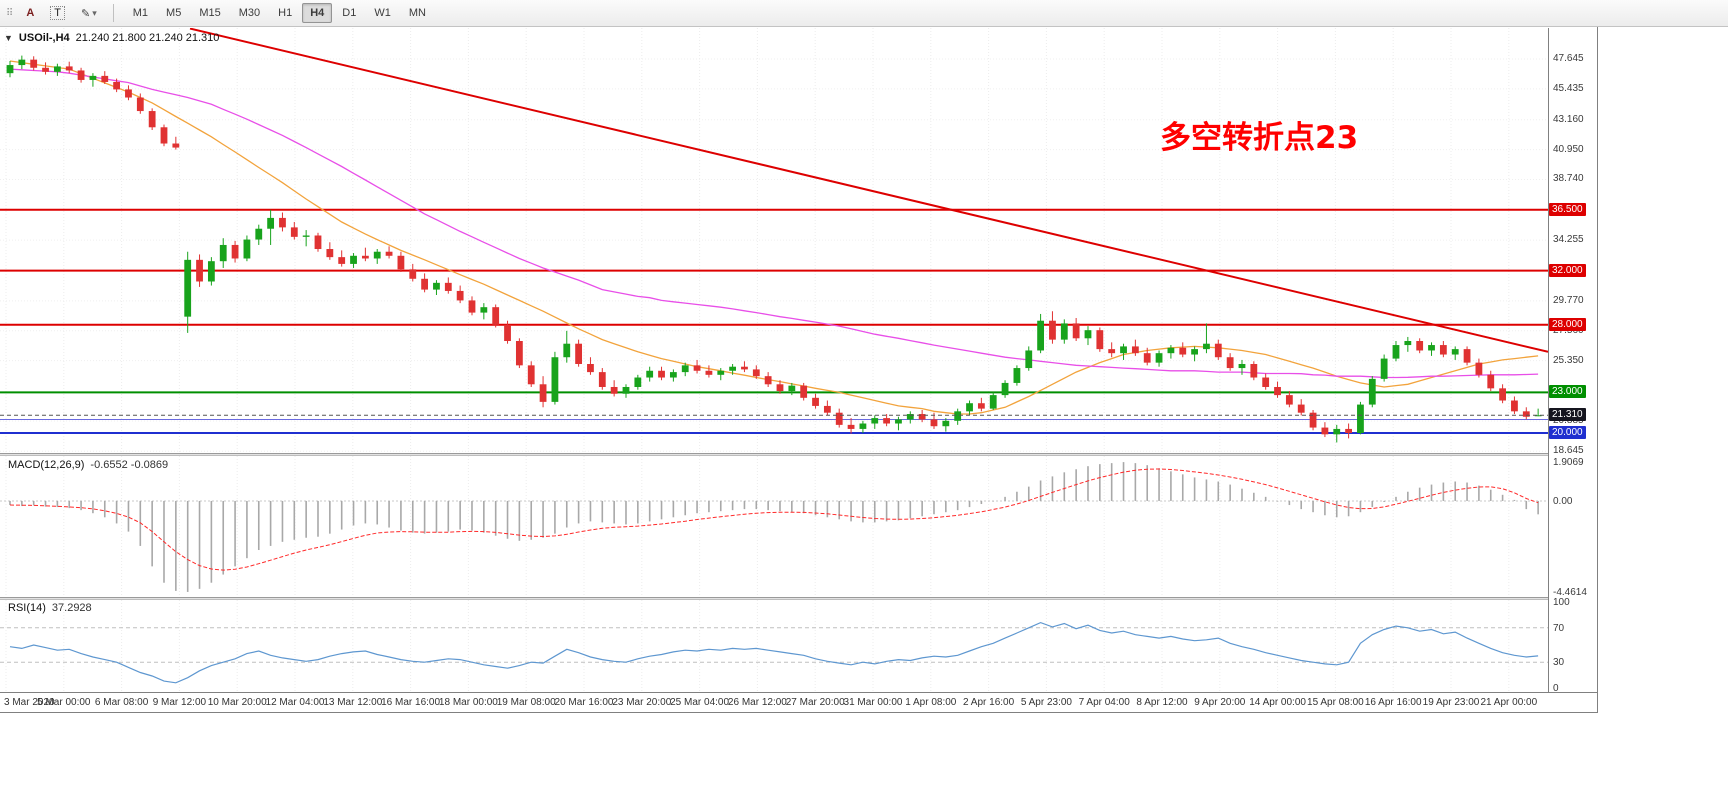 This screenshot has width=1728, height=792. What do you see at coordinates (44, 38) in the screenshot?
I see `symbol-timeframe-label: USOil-,H4` at bounding box center [44, 38].